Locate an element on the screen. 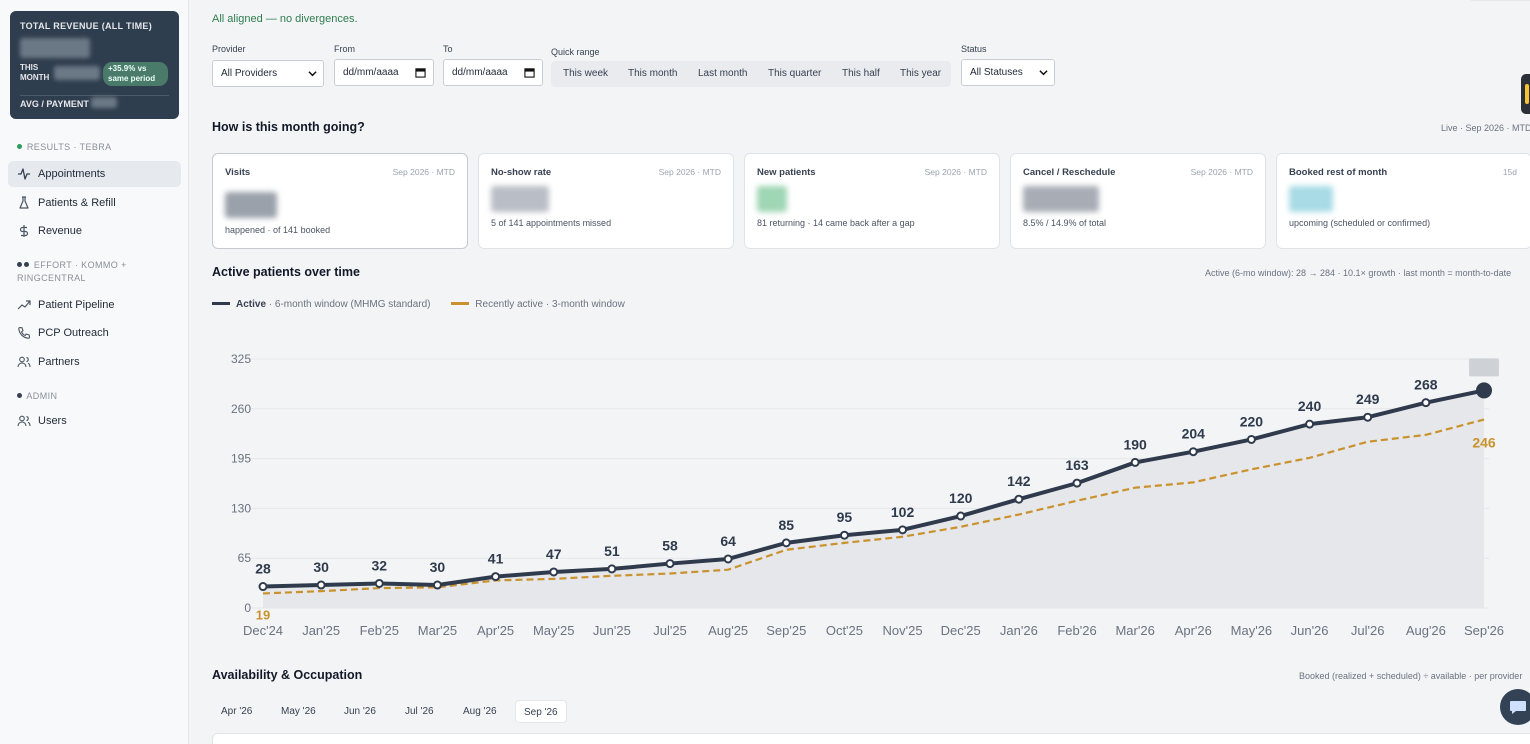 The image size is (1530, 744). kpi-subtext: 81 returning · 14 came back after a gap is located at coordinates (836, 223).